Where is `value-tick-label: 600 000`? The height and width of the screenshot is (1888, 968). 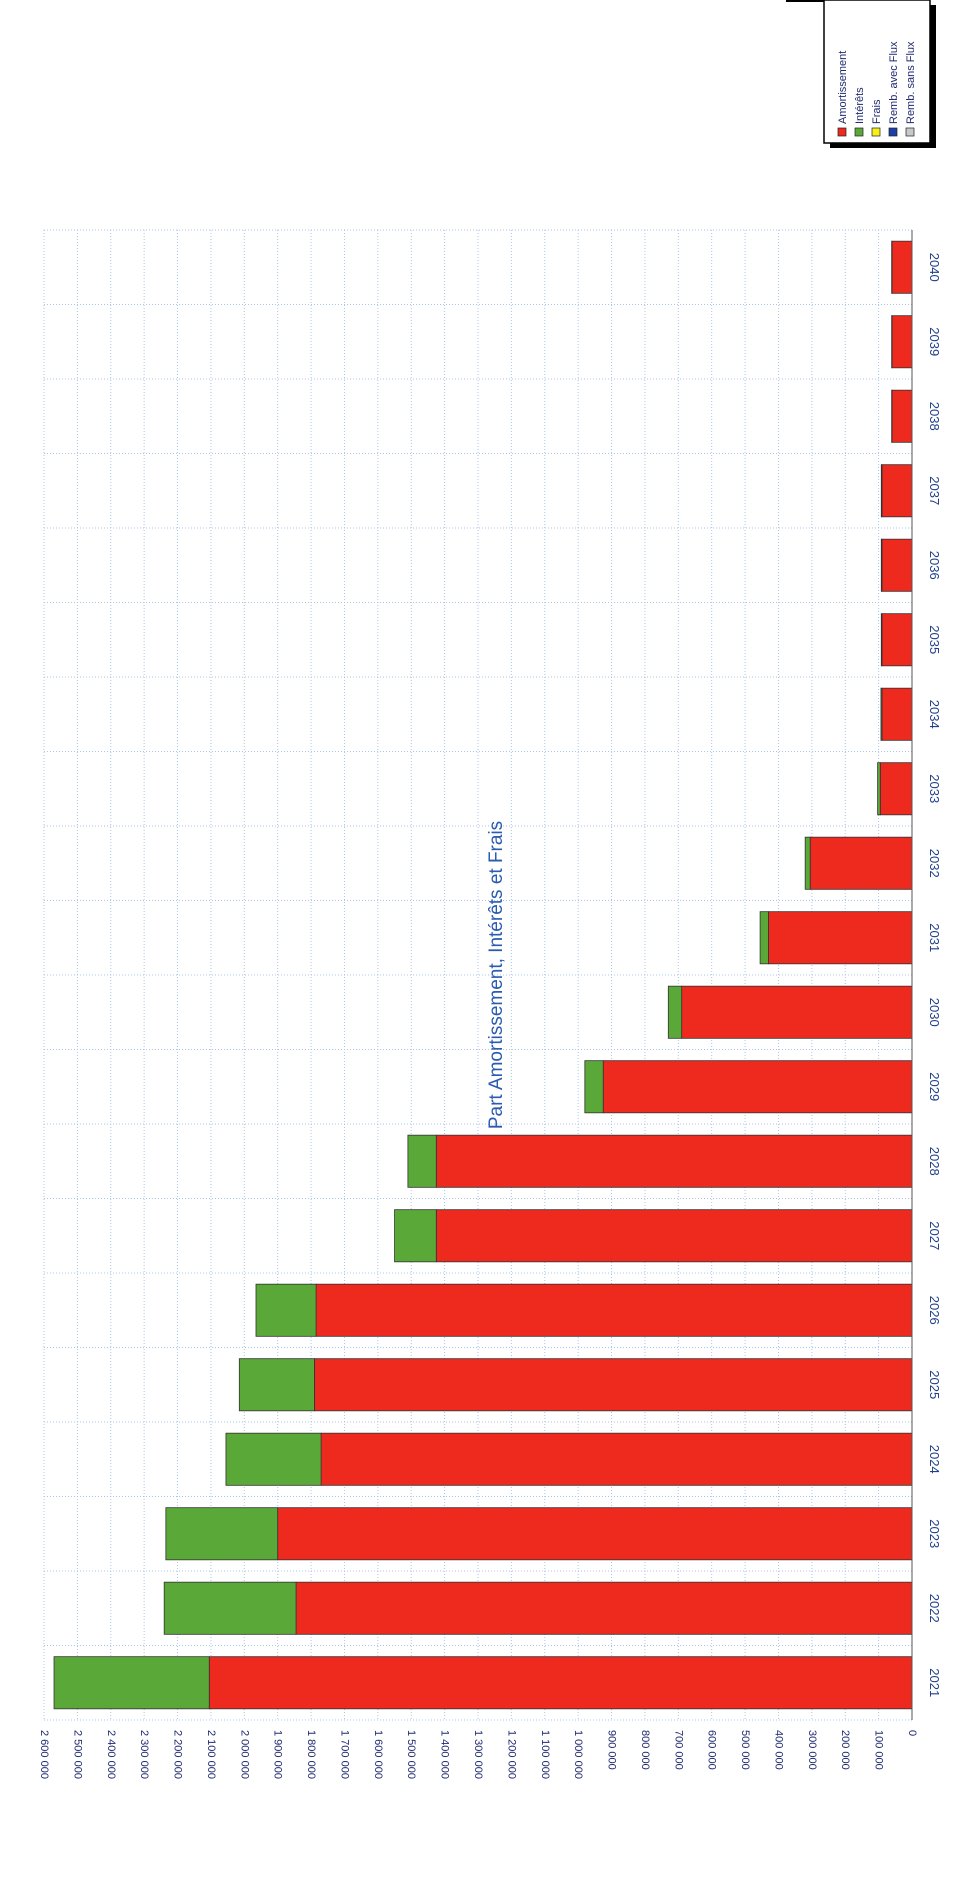
value-tick-label: 600 000 is located at coordinates (712, 1750).